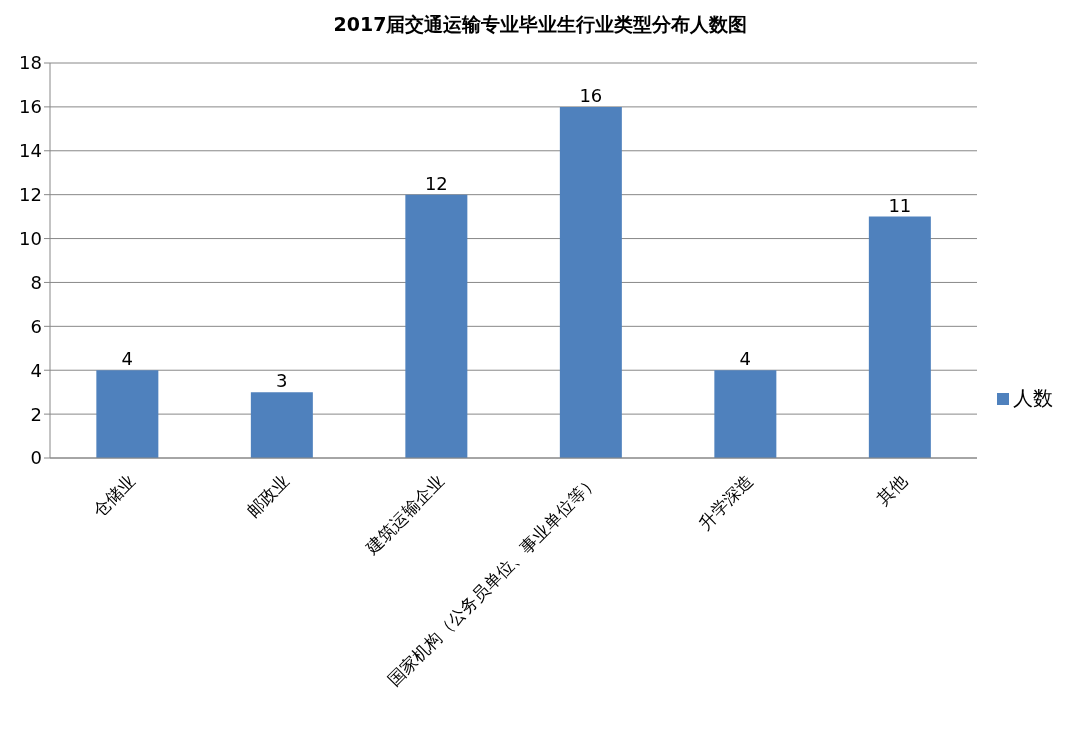 The height and width of the screenshot is (756, 1081). I want to click on x-tick-label: 邮政业, so click(267, 496).